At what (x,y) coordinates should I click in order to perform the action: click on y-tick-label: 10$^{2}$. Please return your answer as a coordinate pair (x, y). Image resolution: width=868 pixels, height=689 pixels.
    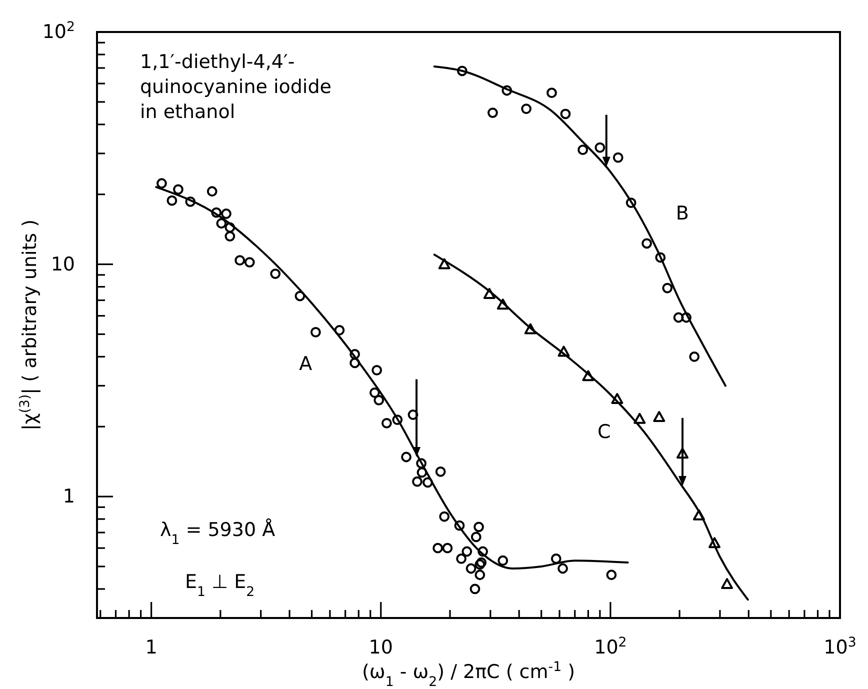
    Looking at the image, I should click on (58, 32).